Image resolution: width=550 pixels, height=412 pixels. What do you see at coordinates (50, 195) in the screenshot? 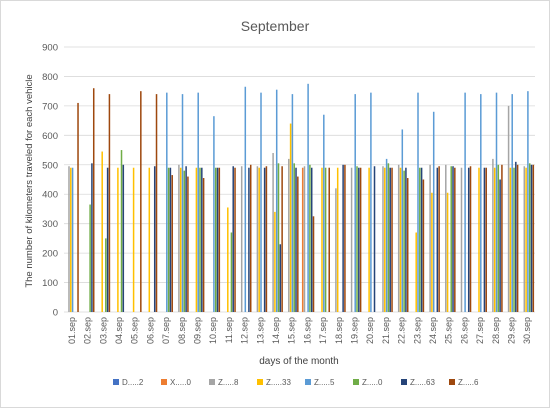
I see `y-tick-label: 400` at bounding box center [50, 195].